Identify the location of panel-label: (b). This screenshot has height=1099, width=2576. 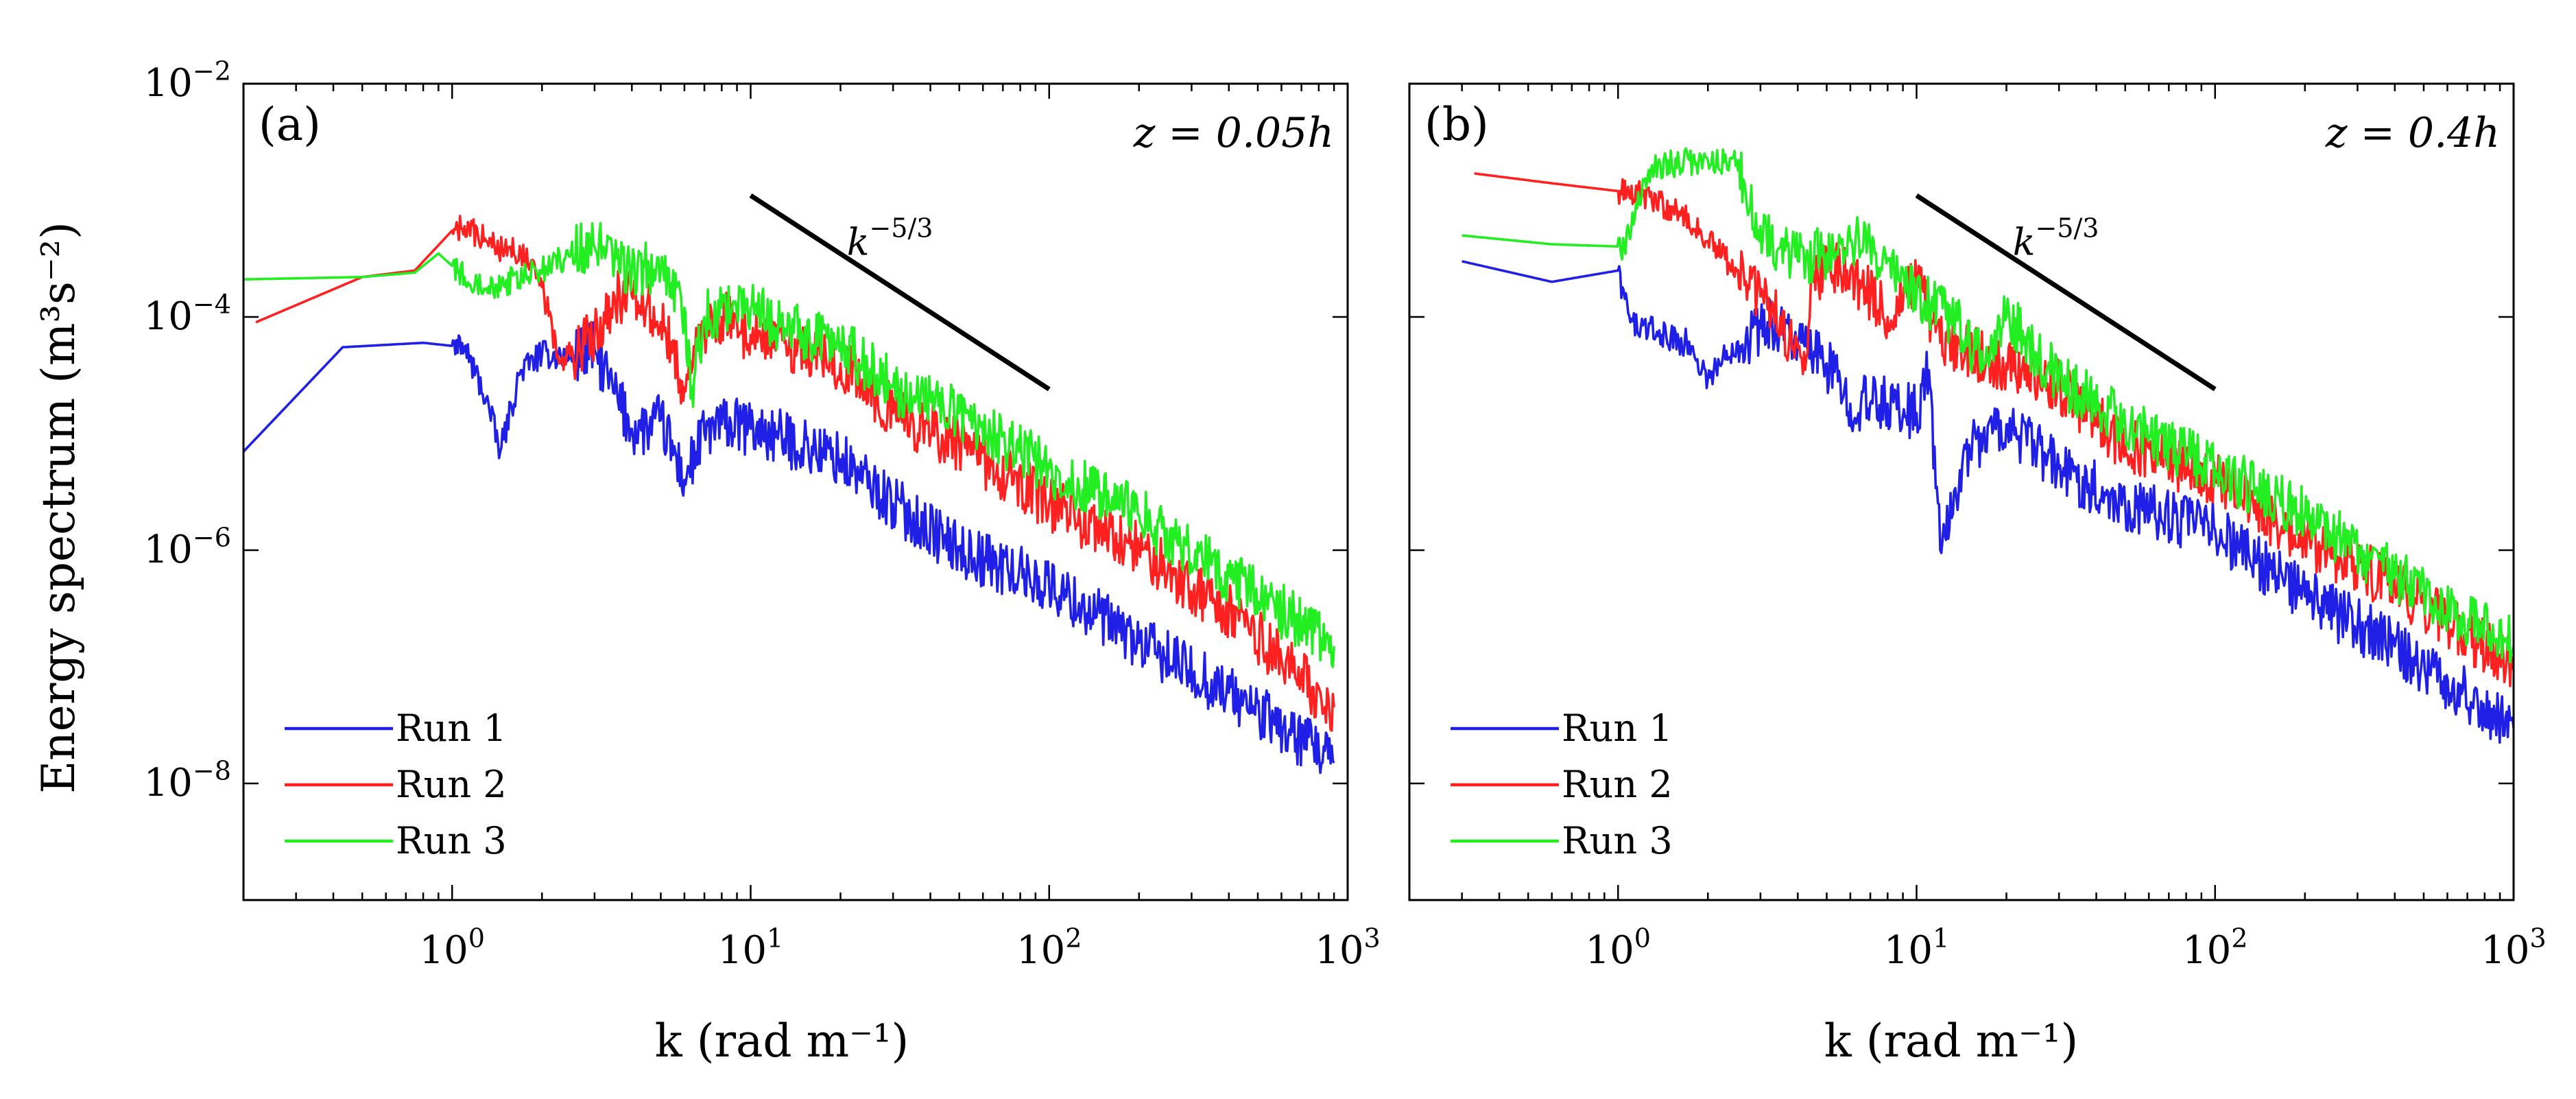
(1457, 125).